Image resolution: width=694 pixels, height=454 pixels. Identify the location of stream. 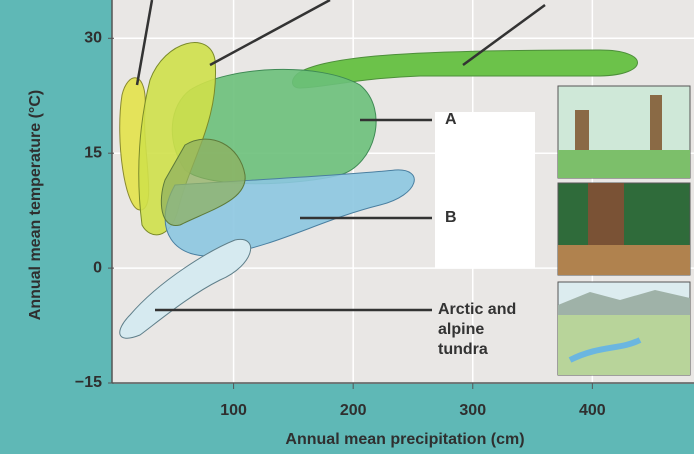
(605, 350).